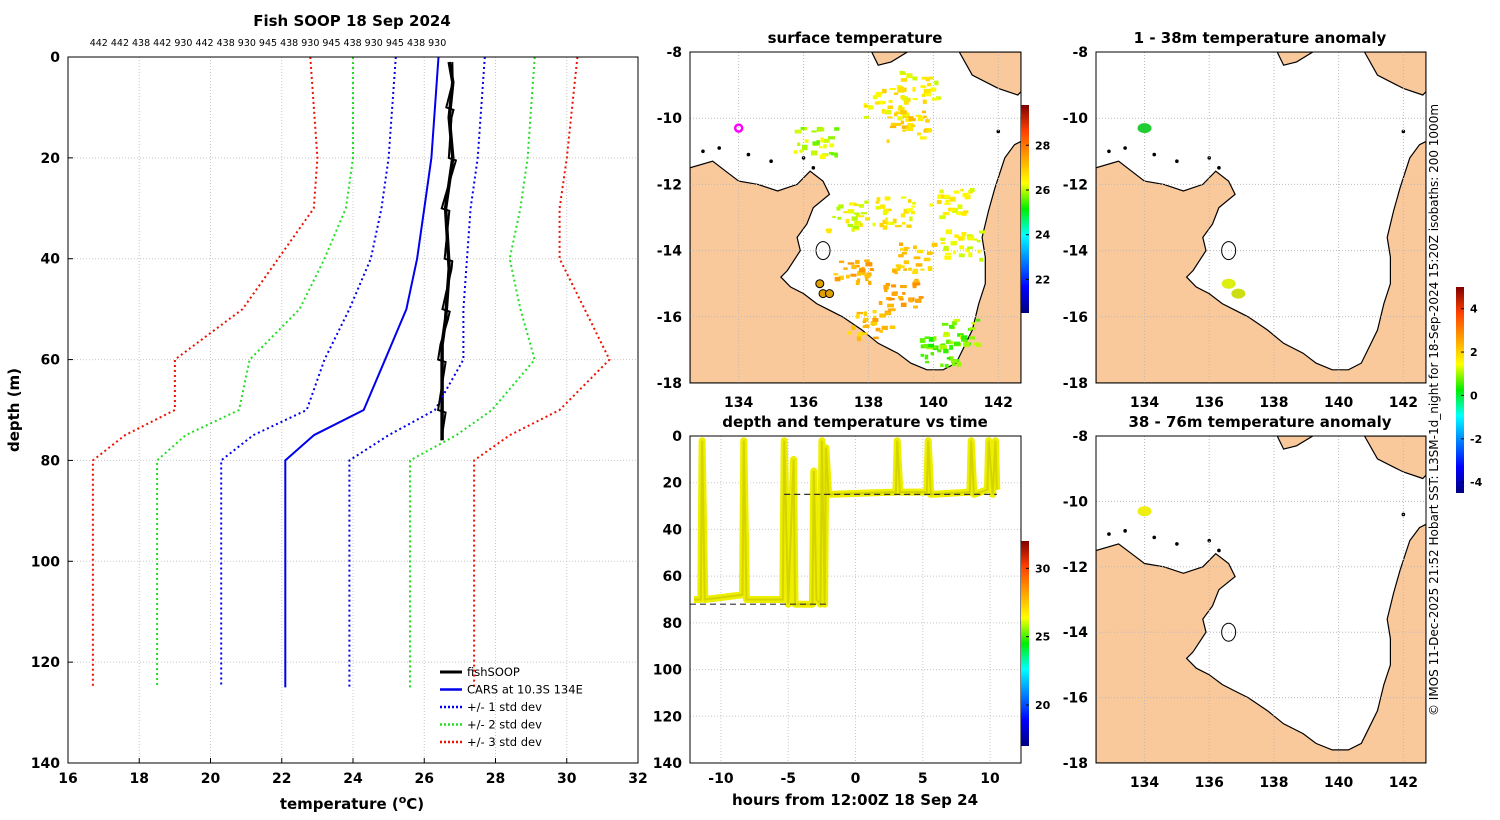  What do you see at coordinates (1025, 643) in the screenshot?
I see `timeseries-colorbar` at bounding box center [1025, 643].